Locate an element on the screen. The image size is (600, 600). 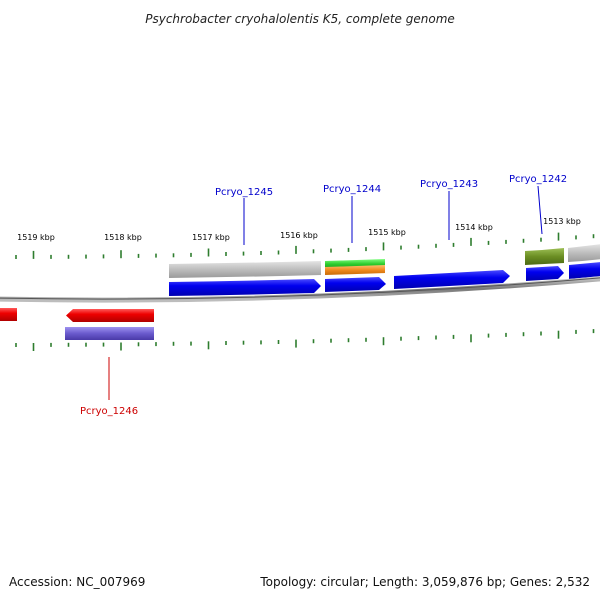
feature-bar-purple is located at coordinates (109, 333).